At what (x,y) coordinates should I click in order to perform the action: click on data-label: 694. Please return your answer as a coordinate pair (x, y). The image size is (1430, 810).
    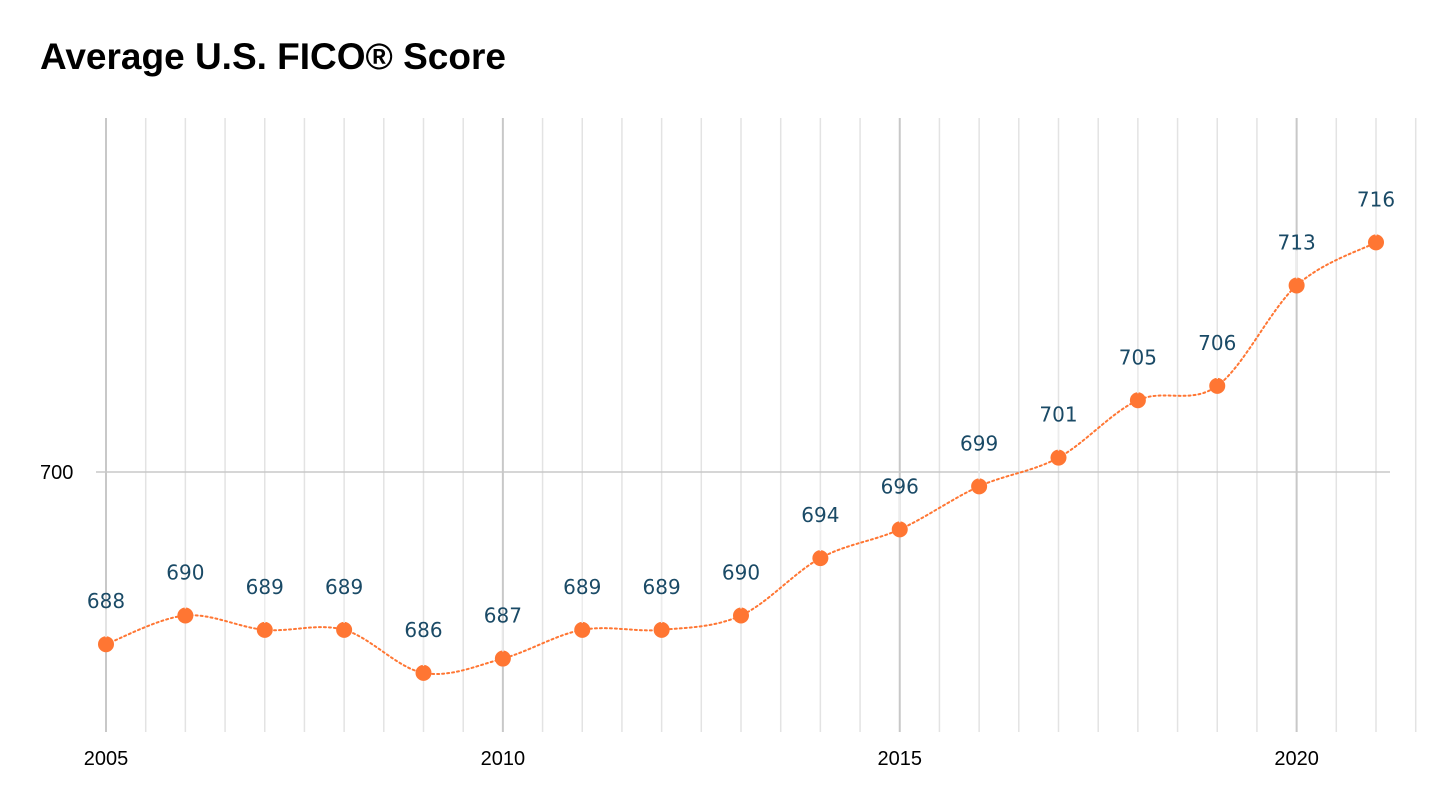
    Looking at the image, I should click on (820, 515).